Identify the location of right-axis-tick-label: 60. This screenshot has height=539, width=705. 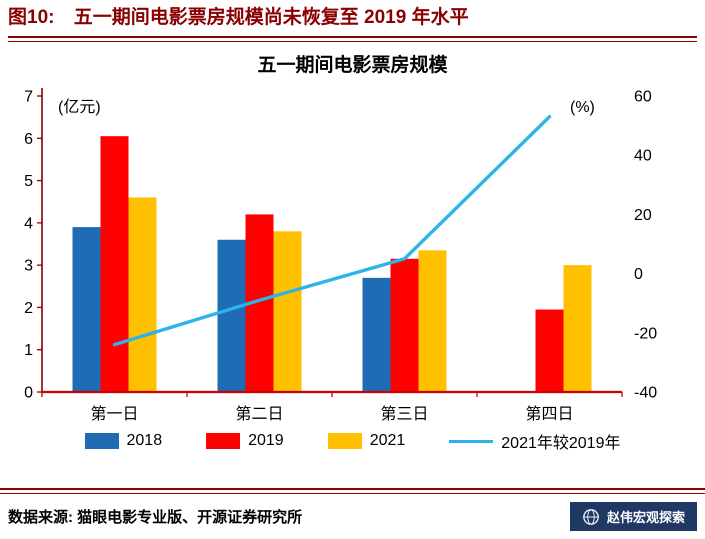
(643, 97).